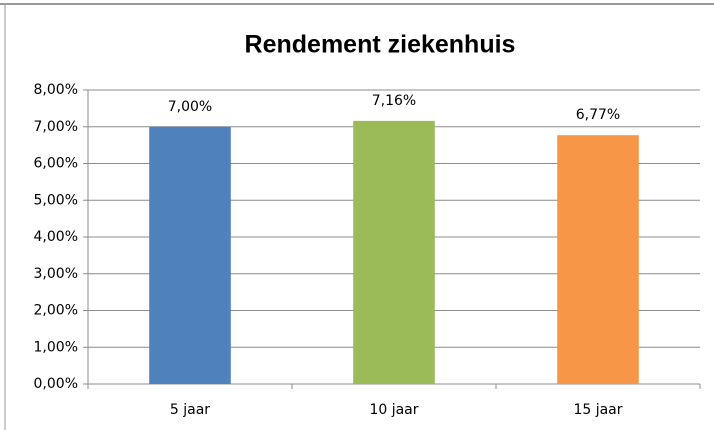  Describe the element at coordinates (56, 200) in the screenshot. I see `y-tick-label: 5,00%` at that location.